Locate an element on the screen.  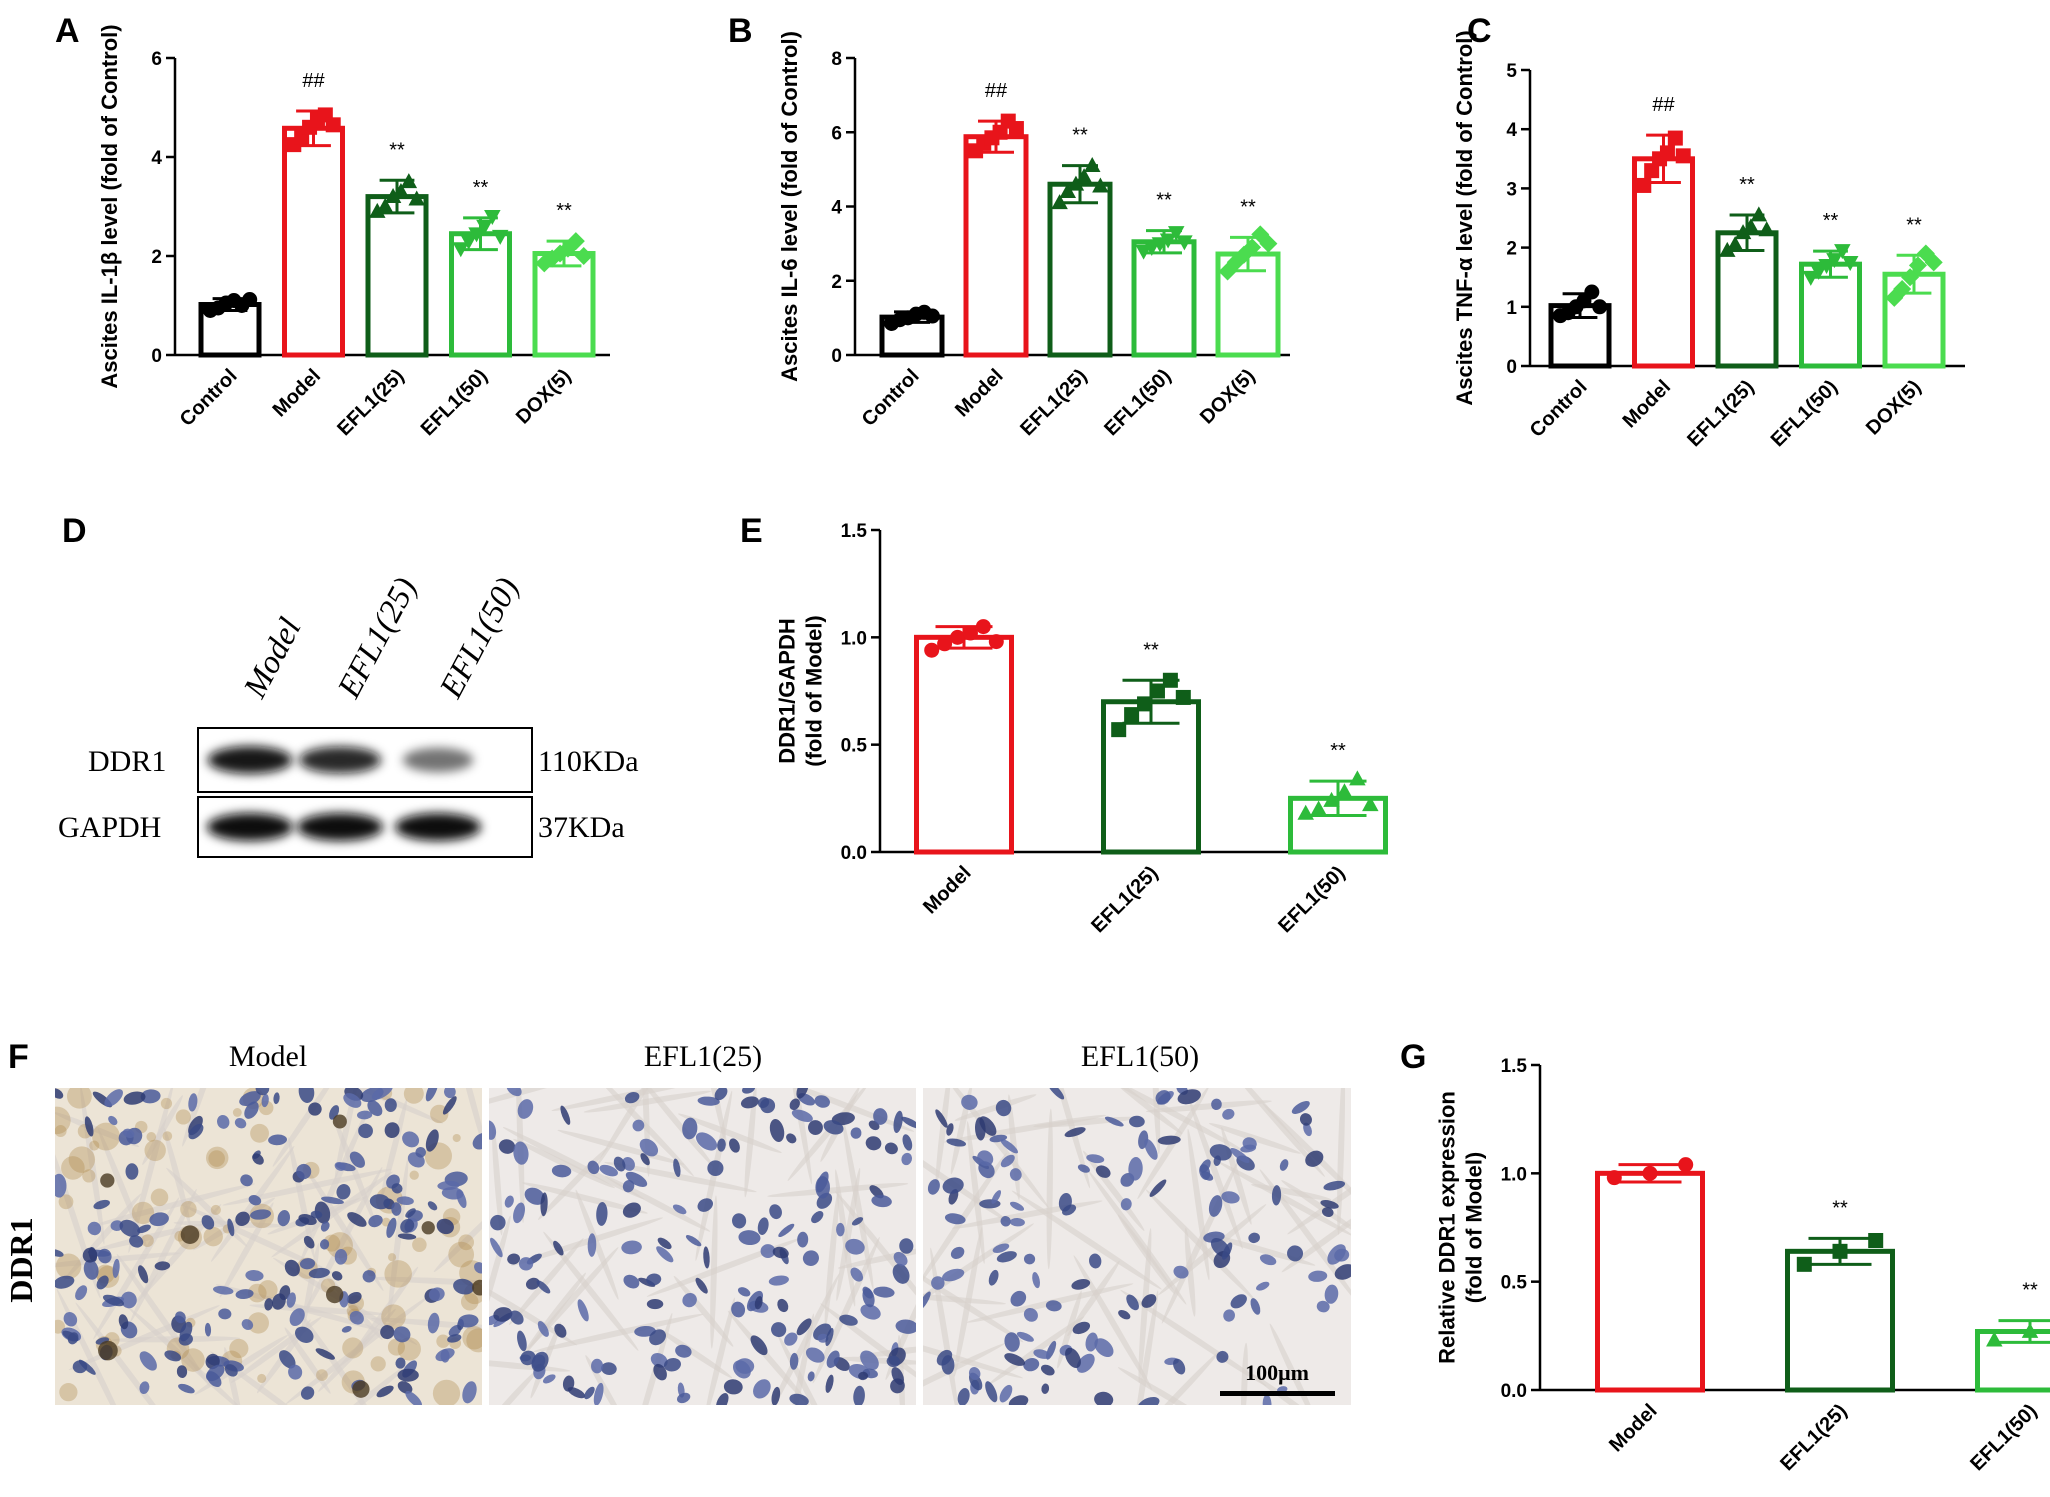
y-tick-label: 0.0 is located at coordinates (854, 853).